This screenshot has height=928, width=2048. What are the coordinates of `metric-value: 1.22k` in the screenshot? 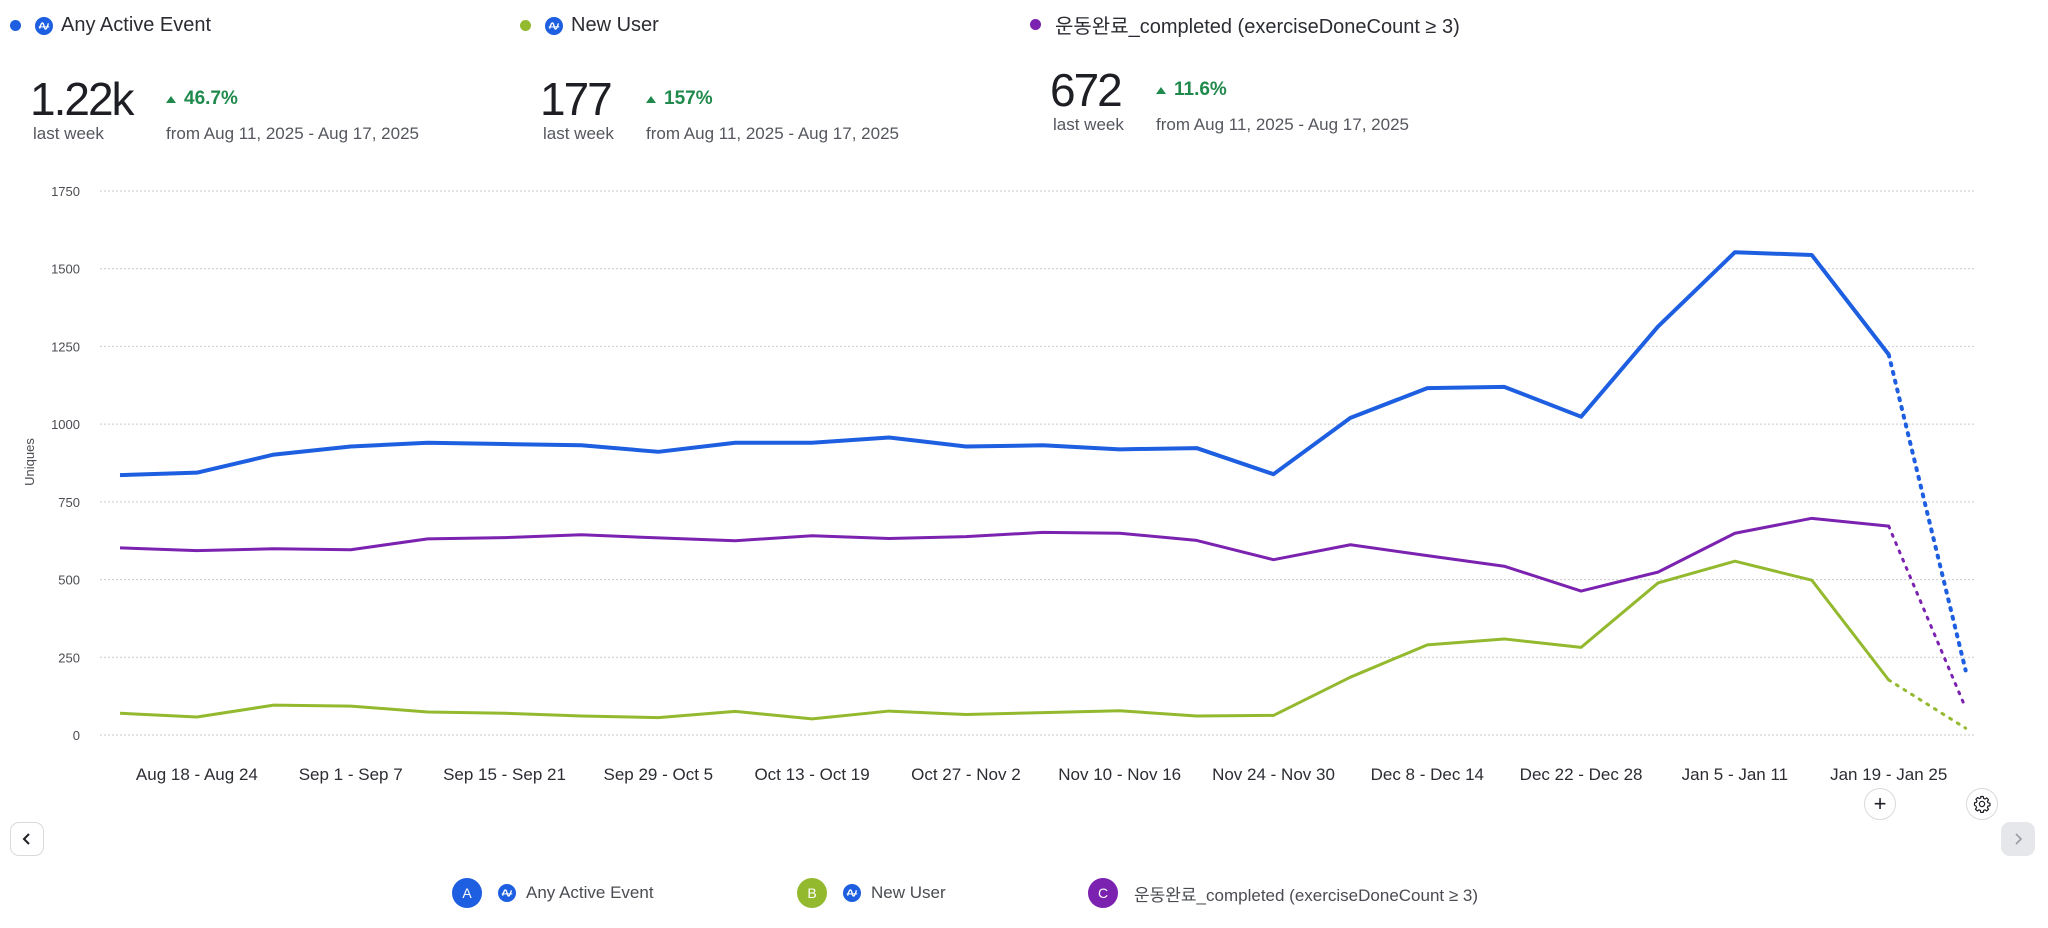 It's located at (82, 99).